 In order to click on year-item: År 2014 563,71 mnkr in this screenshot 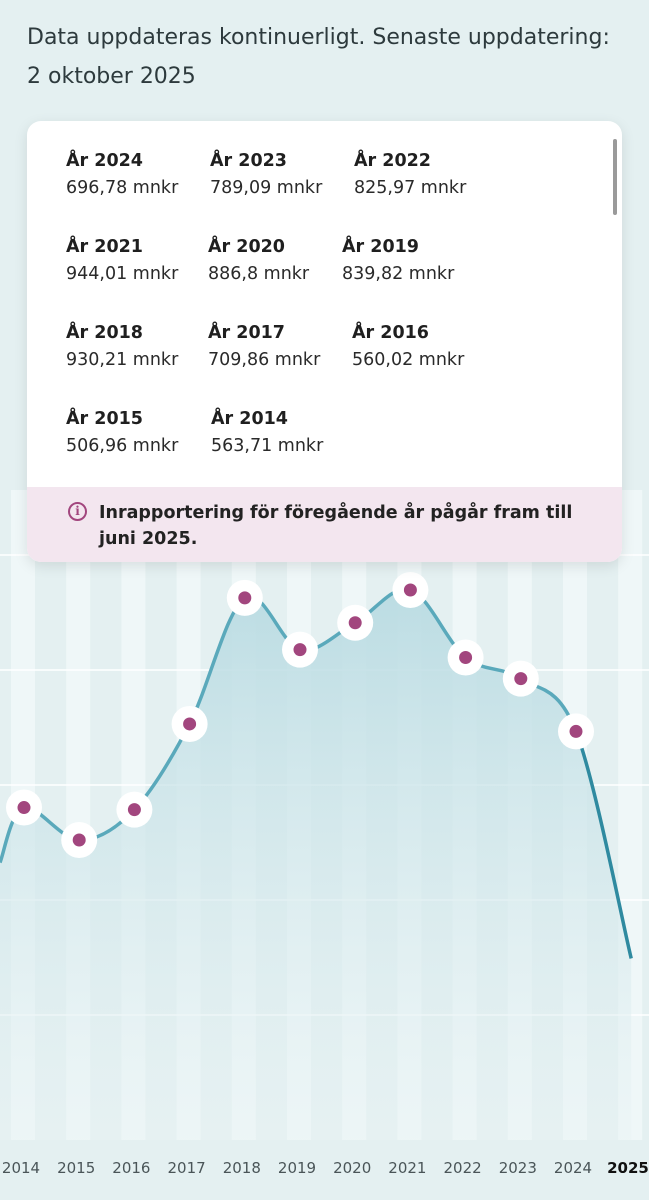, I will do `click(286, 434)`.